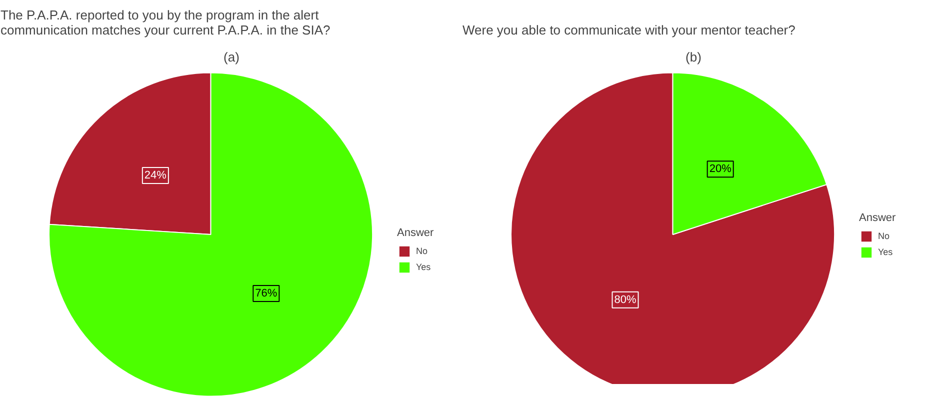  What do you see at coordinates (165, 23) in the screenshot?
I see `chart-title: The P.A.P.A. reported to you by the program in the alert communication matches your current P.A.P.A. in the SIA?` at bounding box center [165, 23].